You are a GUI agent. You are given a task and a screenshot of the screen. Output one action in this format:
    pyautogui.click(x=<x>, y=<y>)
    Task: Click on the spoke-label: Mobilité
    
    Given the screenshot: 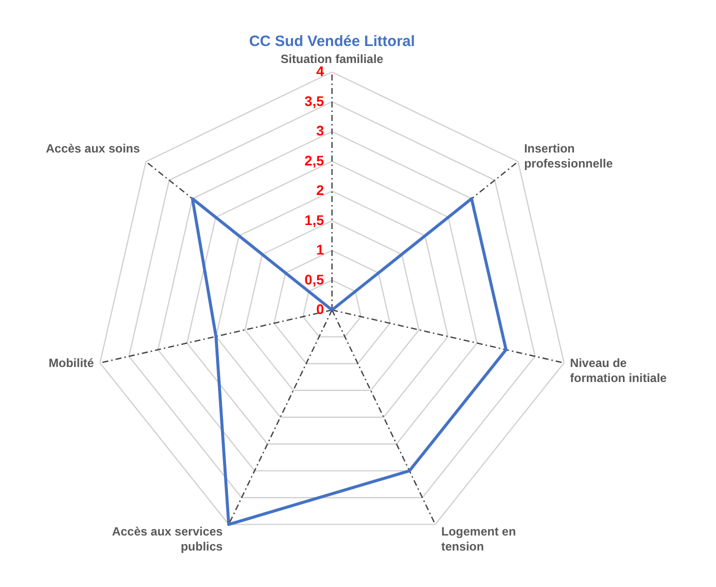 What is the action you would take?
    pyautogui.click(x=71, y=363)
    